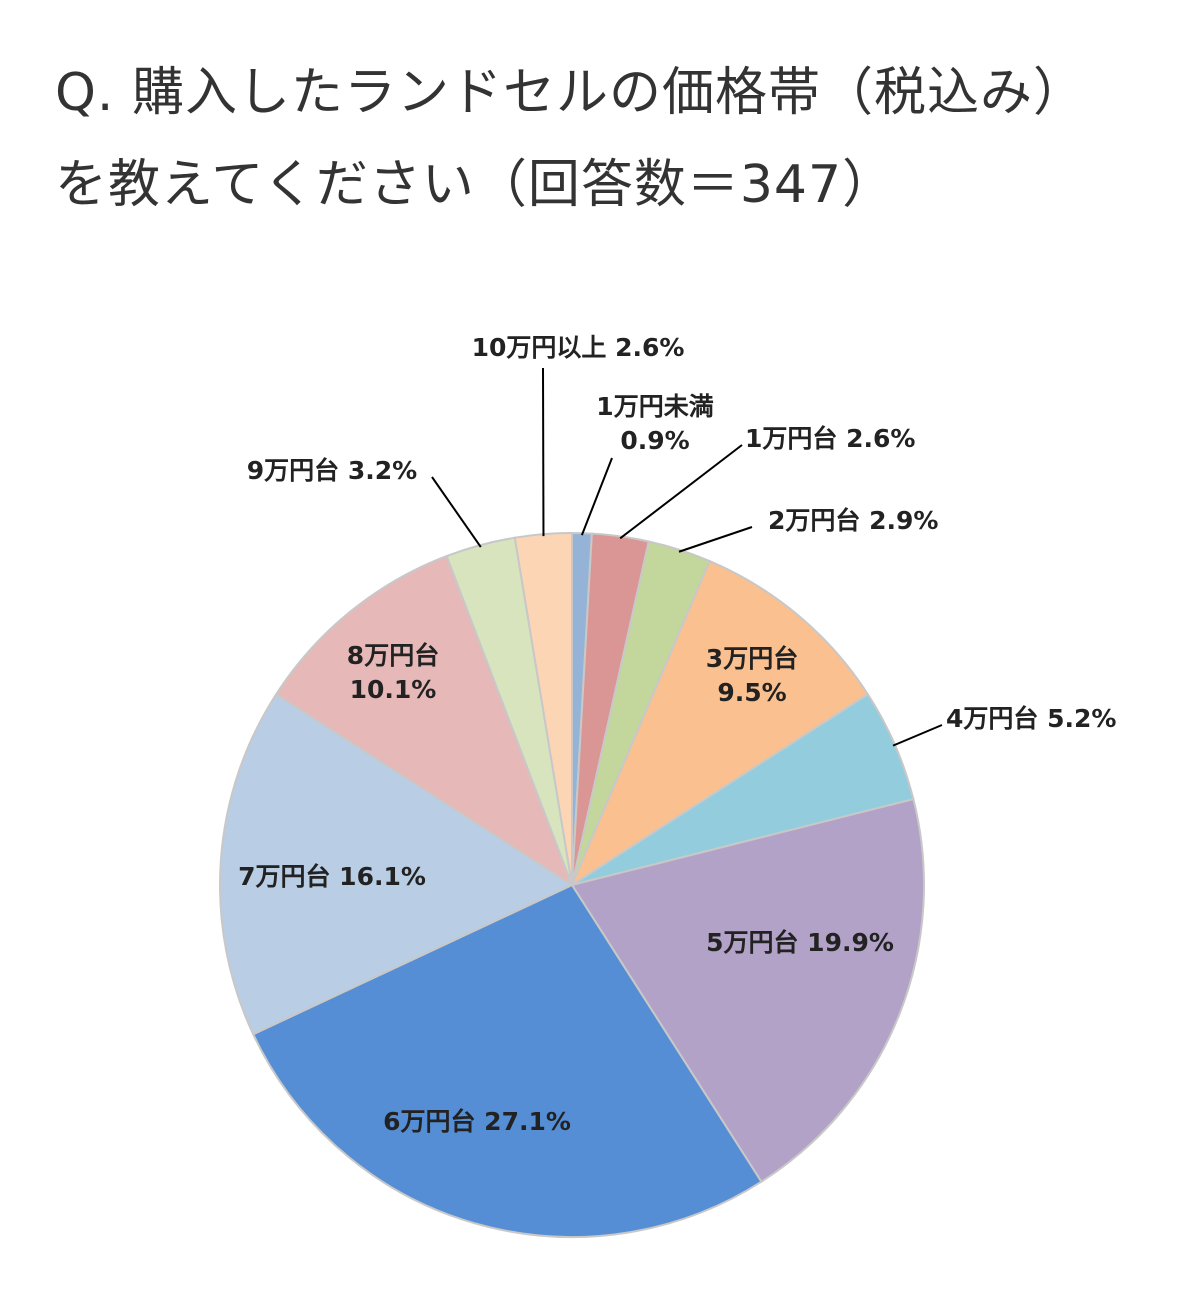 This screenshot has height=1294, width=1200. I want to click on data-label-3man: 3万円台 9.5%, so click(752, 675).